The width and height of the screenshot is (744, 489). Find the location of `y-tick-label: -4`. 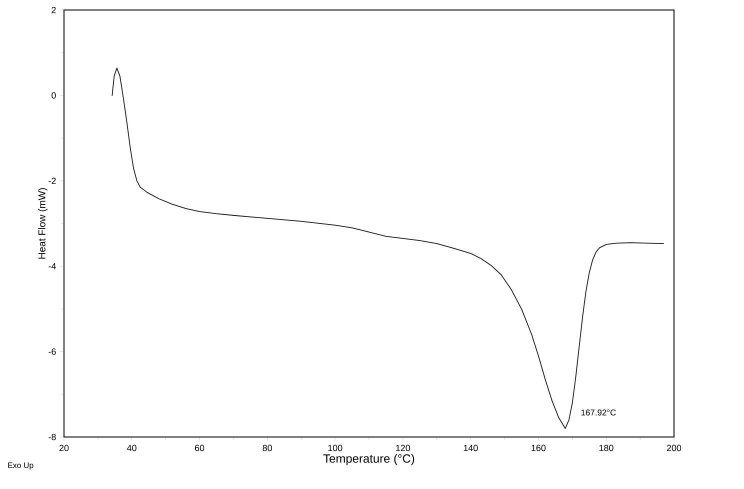

y-tick-label: -4 is located at coordinates (52, 266).